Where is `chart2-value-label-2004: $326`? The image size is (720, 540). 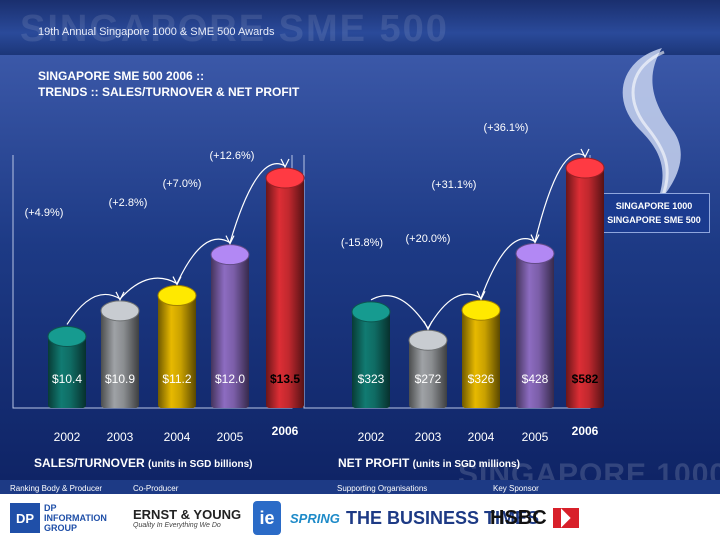
chart2-value-label-2004: $326 is located at coordinates (481, 379).